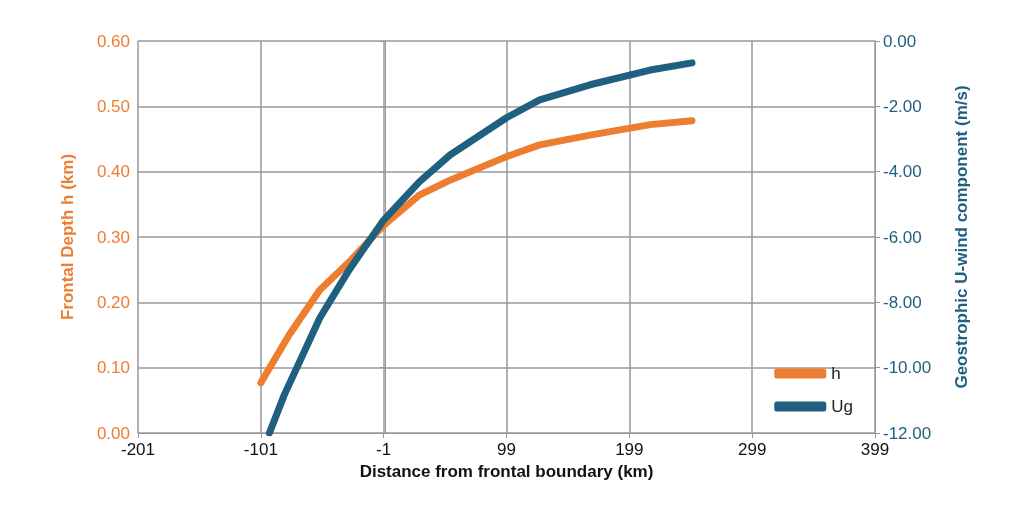 The width and height of the screenshot is (1028, 505). Describe the element at coordinates (629, 449) in the screenshot. I see `x-tick-label: 199` at that location.